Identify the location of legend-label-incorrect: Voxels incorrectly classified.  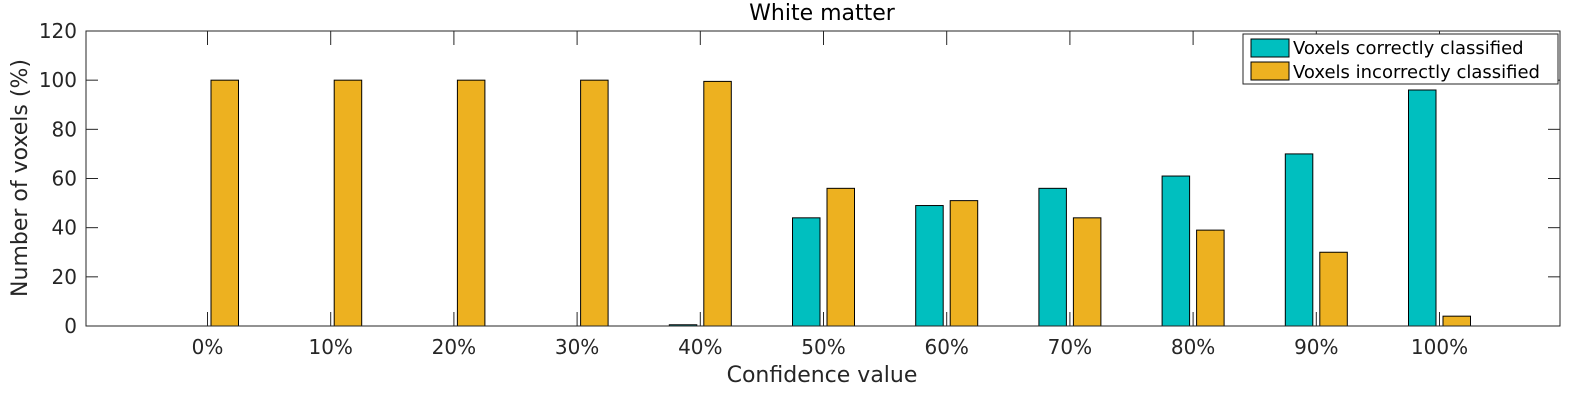
(1416, 72).